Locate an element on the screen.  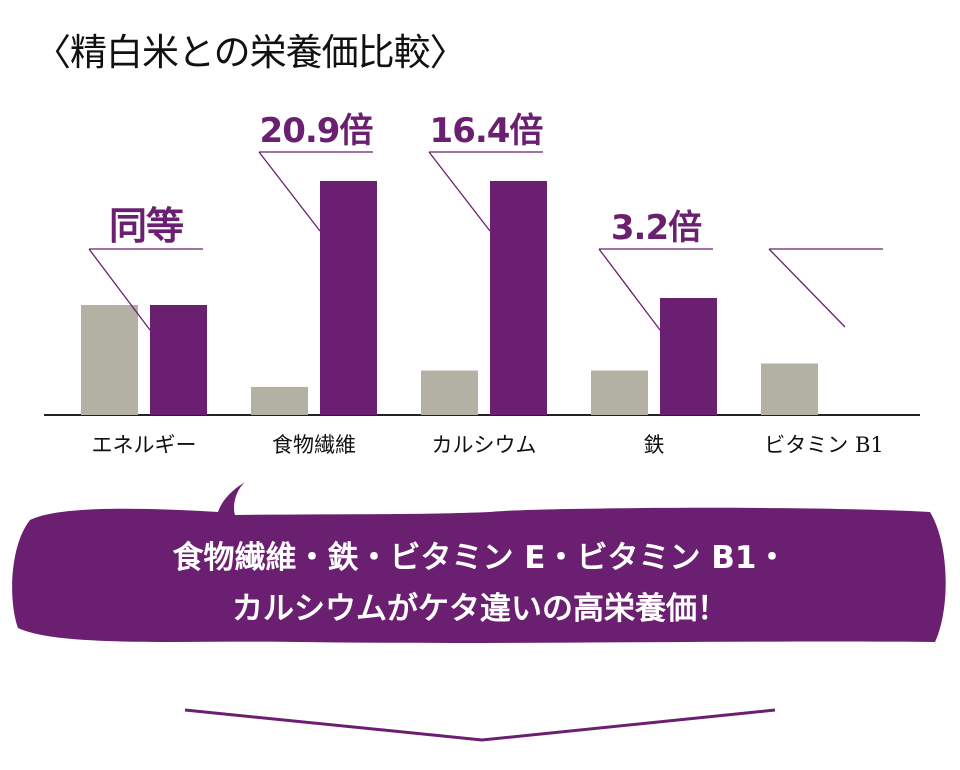
category-label-2: カルシウム is located at coordinates (484, 445).